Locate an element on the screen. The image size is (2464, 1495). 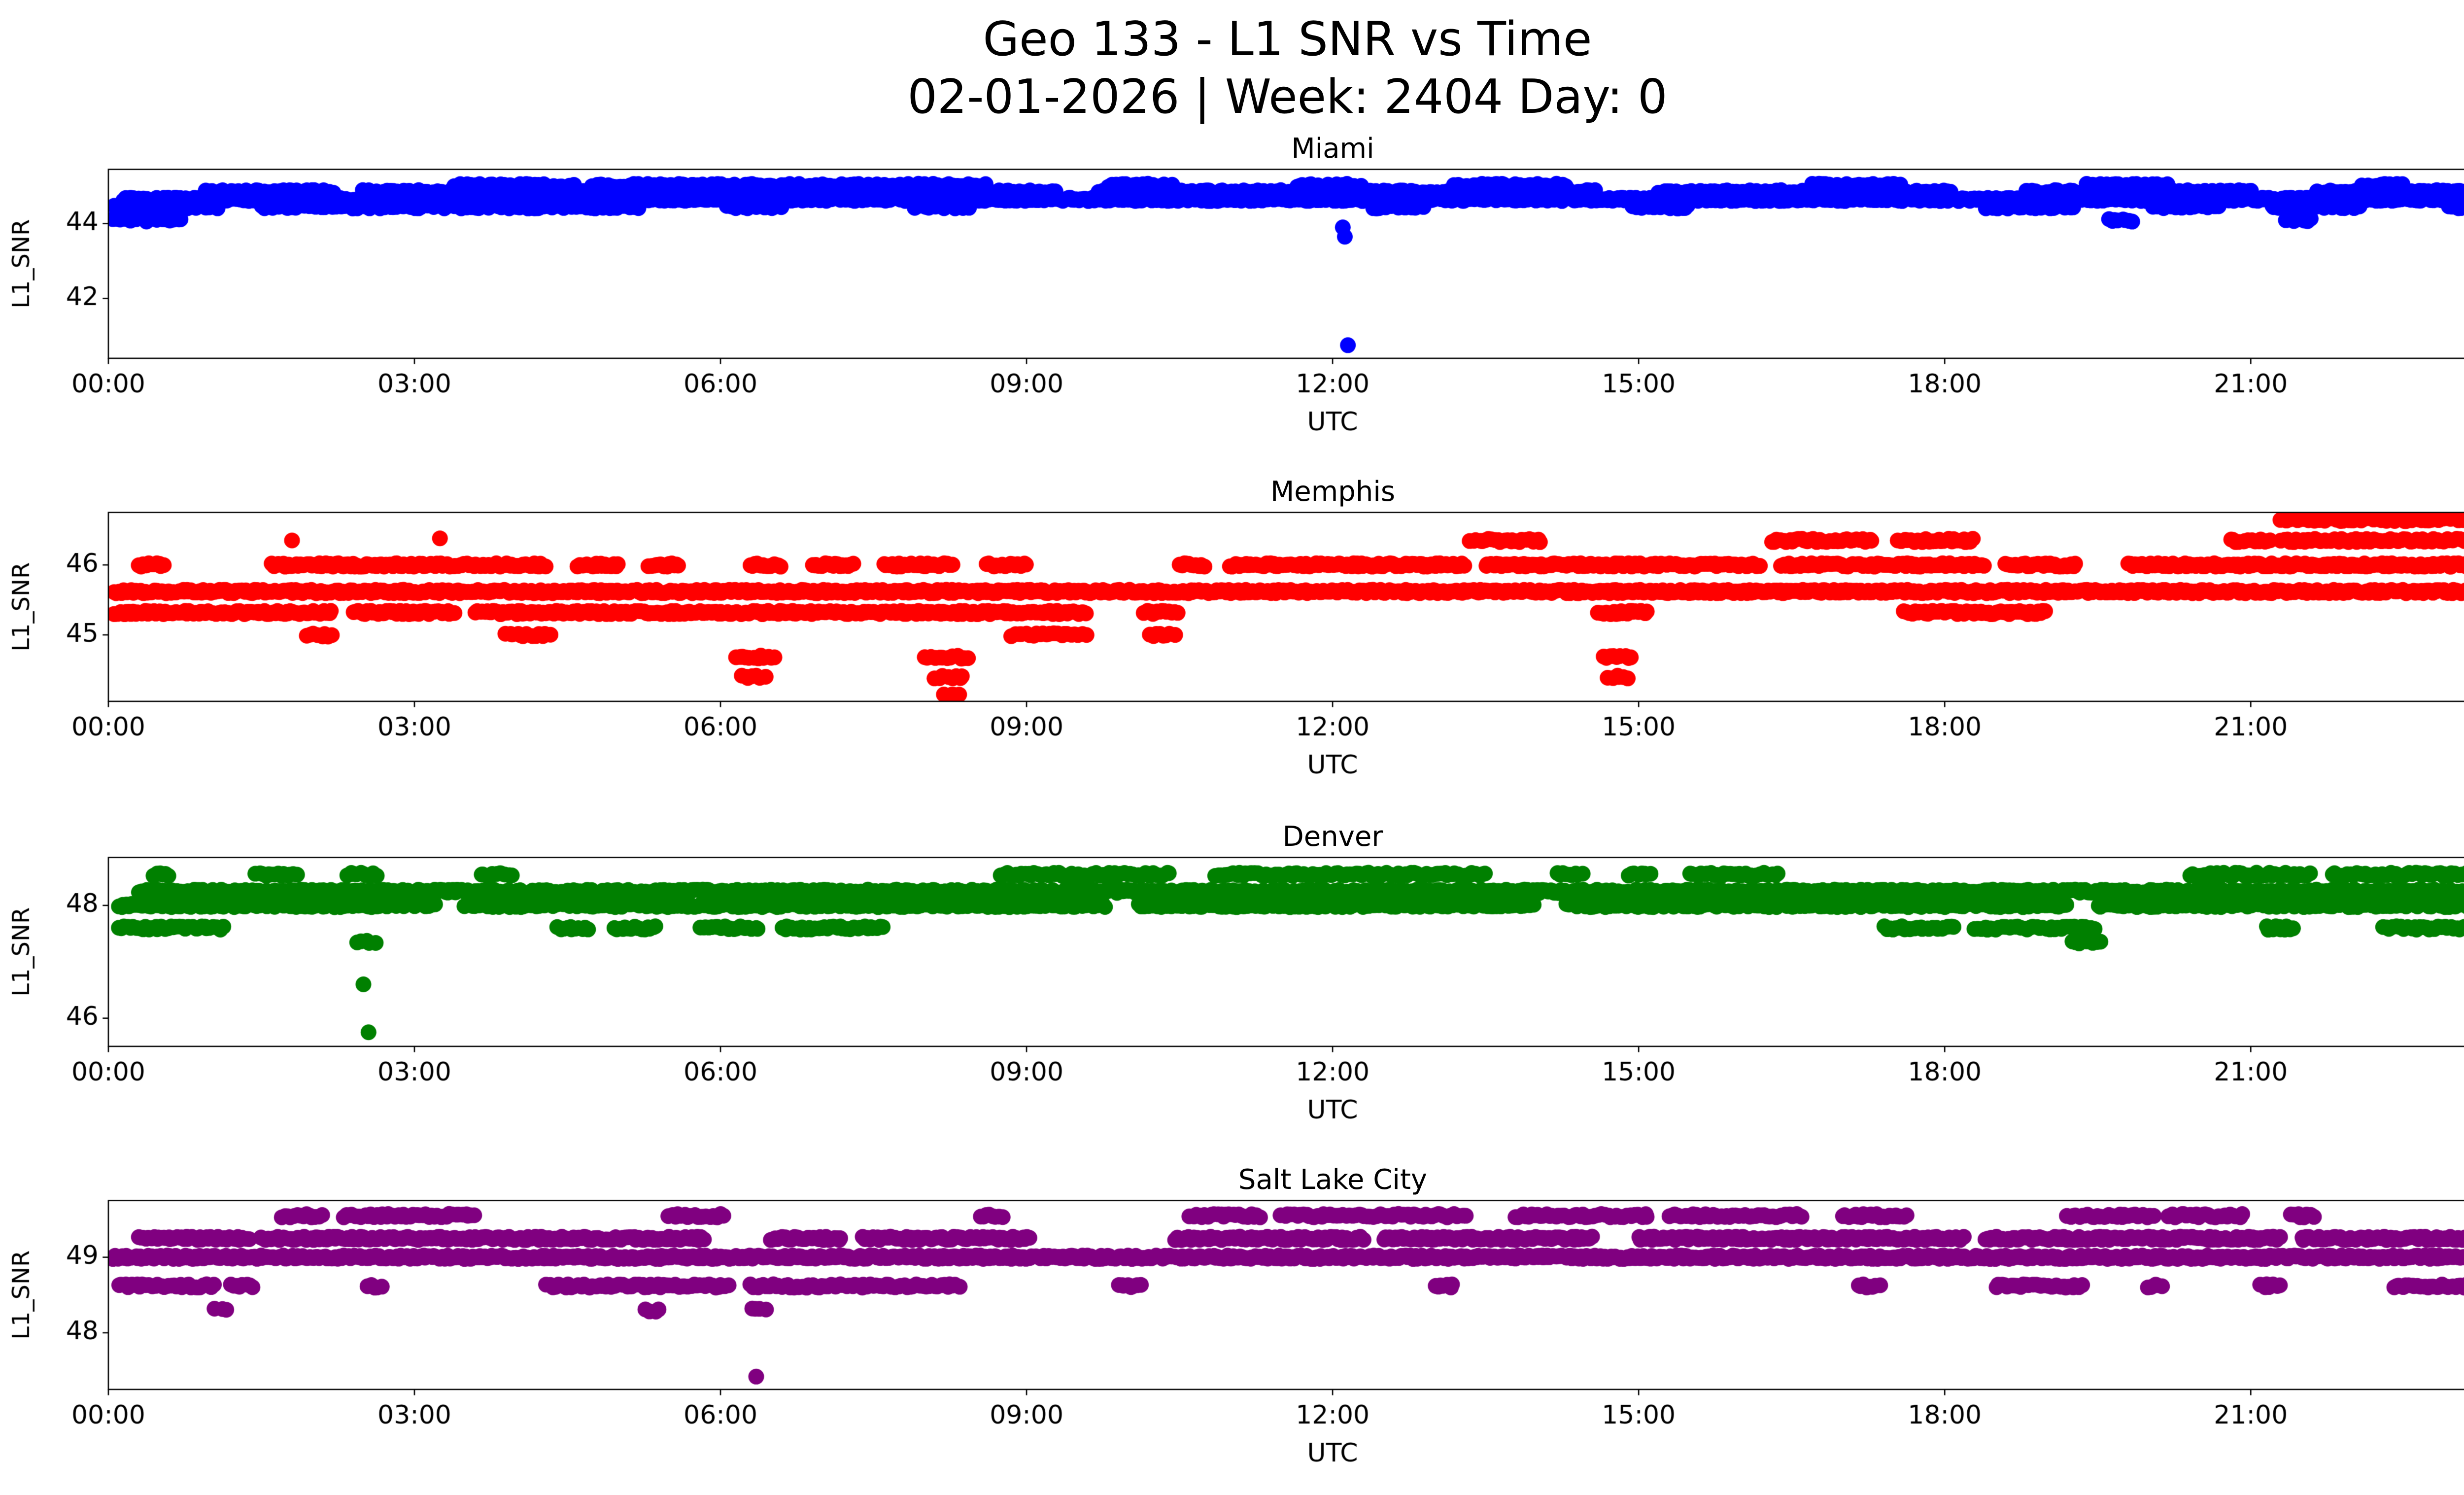
subplot-title-miami: Miami is located at coordinates (1332, 149).